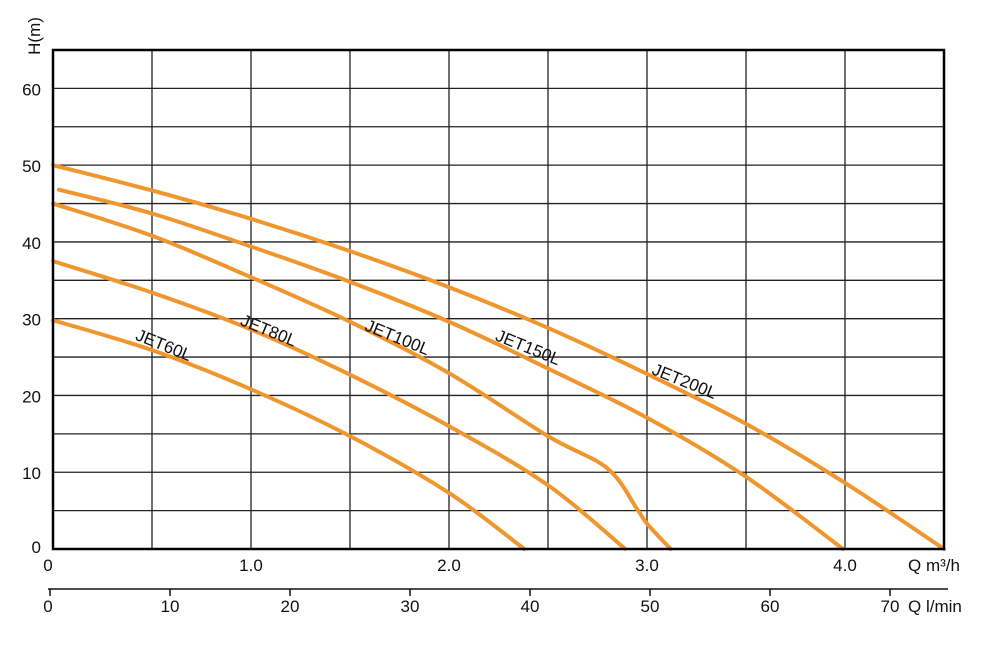 The height and width of the screenshot is (645, 990). Describe the element at coordinates (170, 606) in the screenshot. I see `x2-tick-label: 10` at that location.